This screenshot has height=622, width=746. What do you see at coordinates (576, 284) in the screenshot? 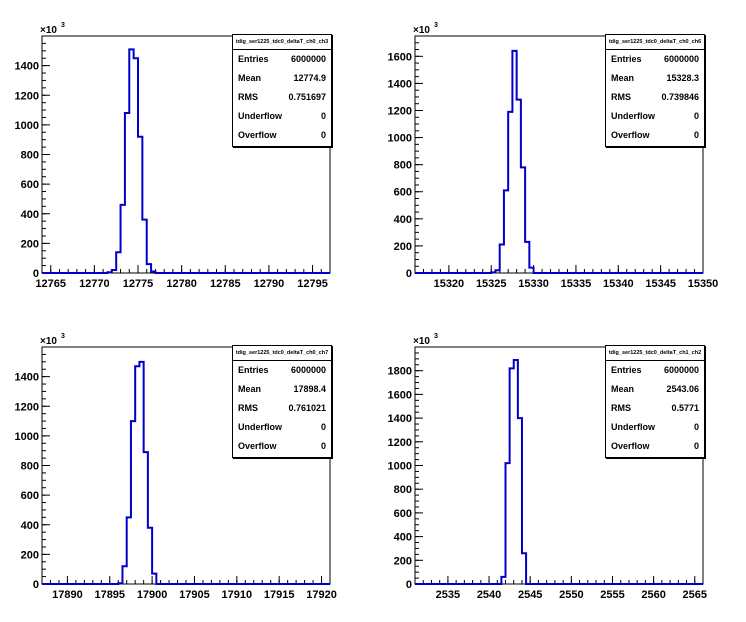
I see `x-tick-label: 15335` at bounding box center [576, 284].